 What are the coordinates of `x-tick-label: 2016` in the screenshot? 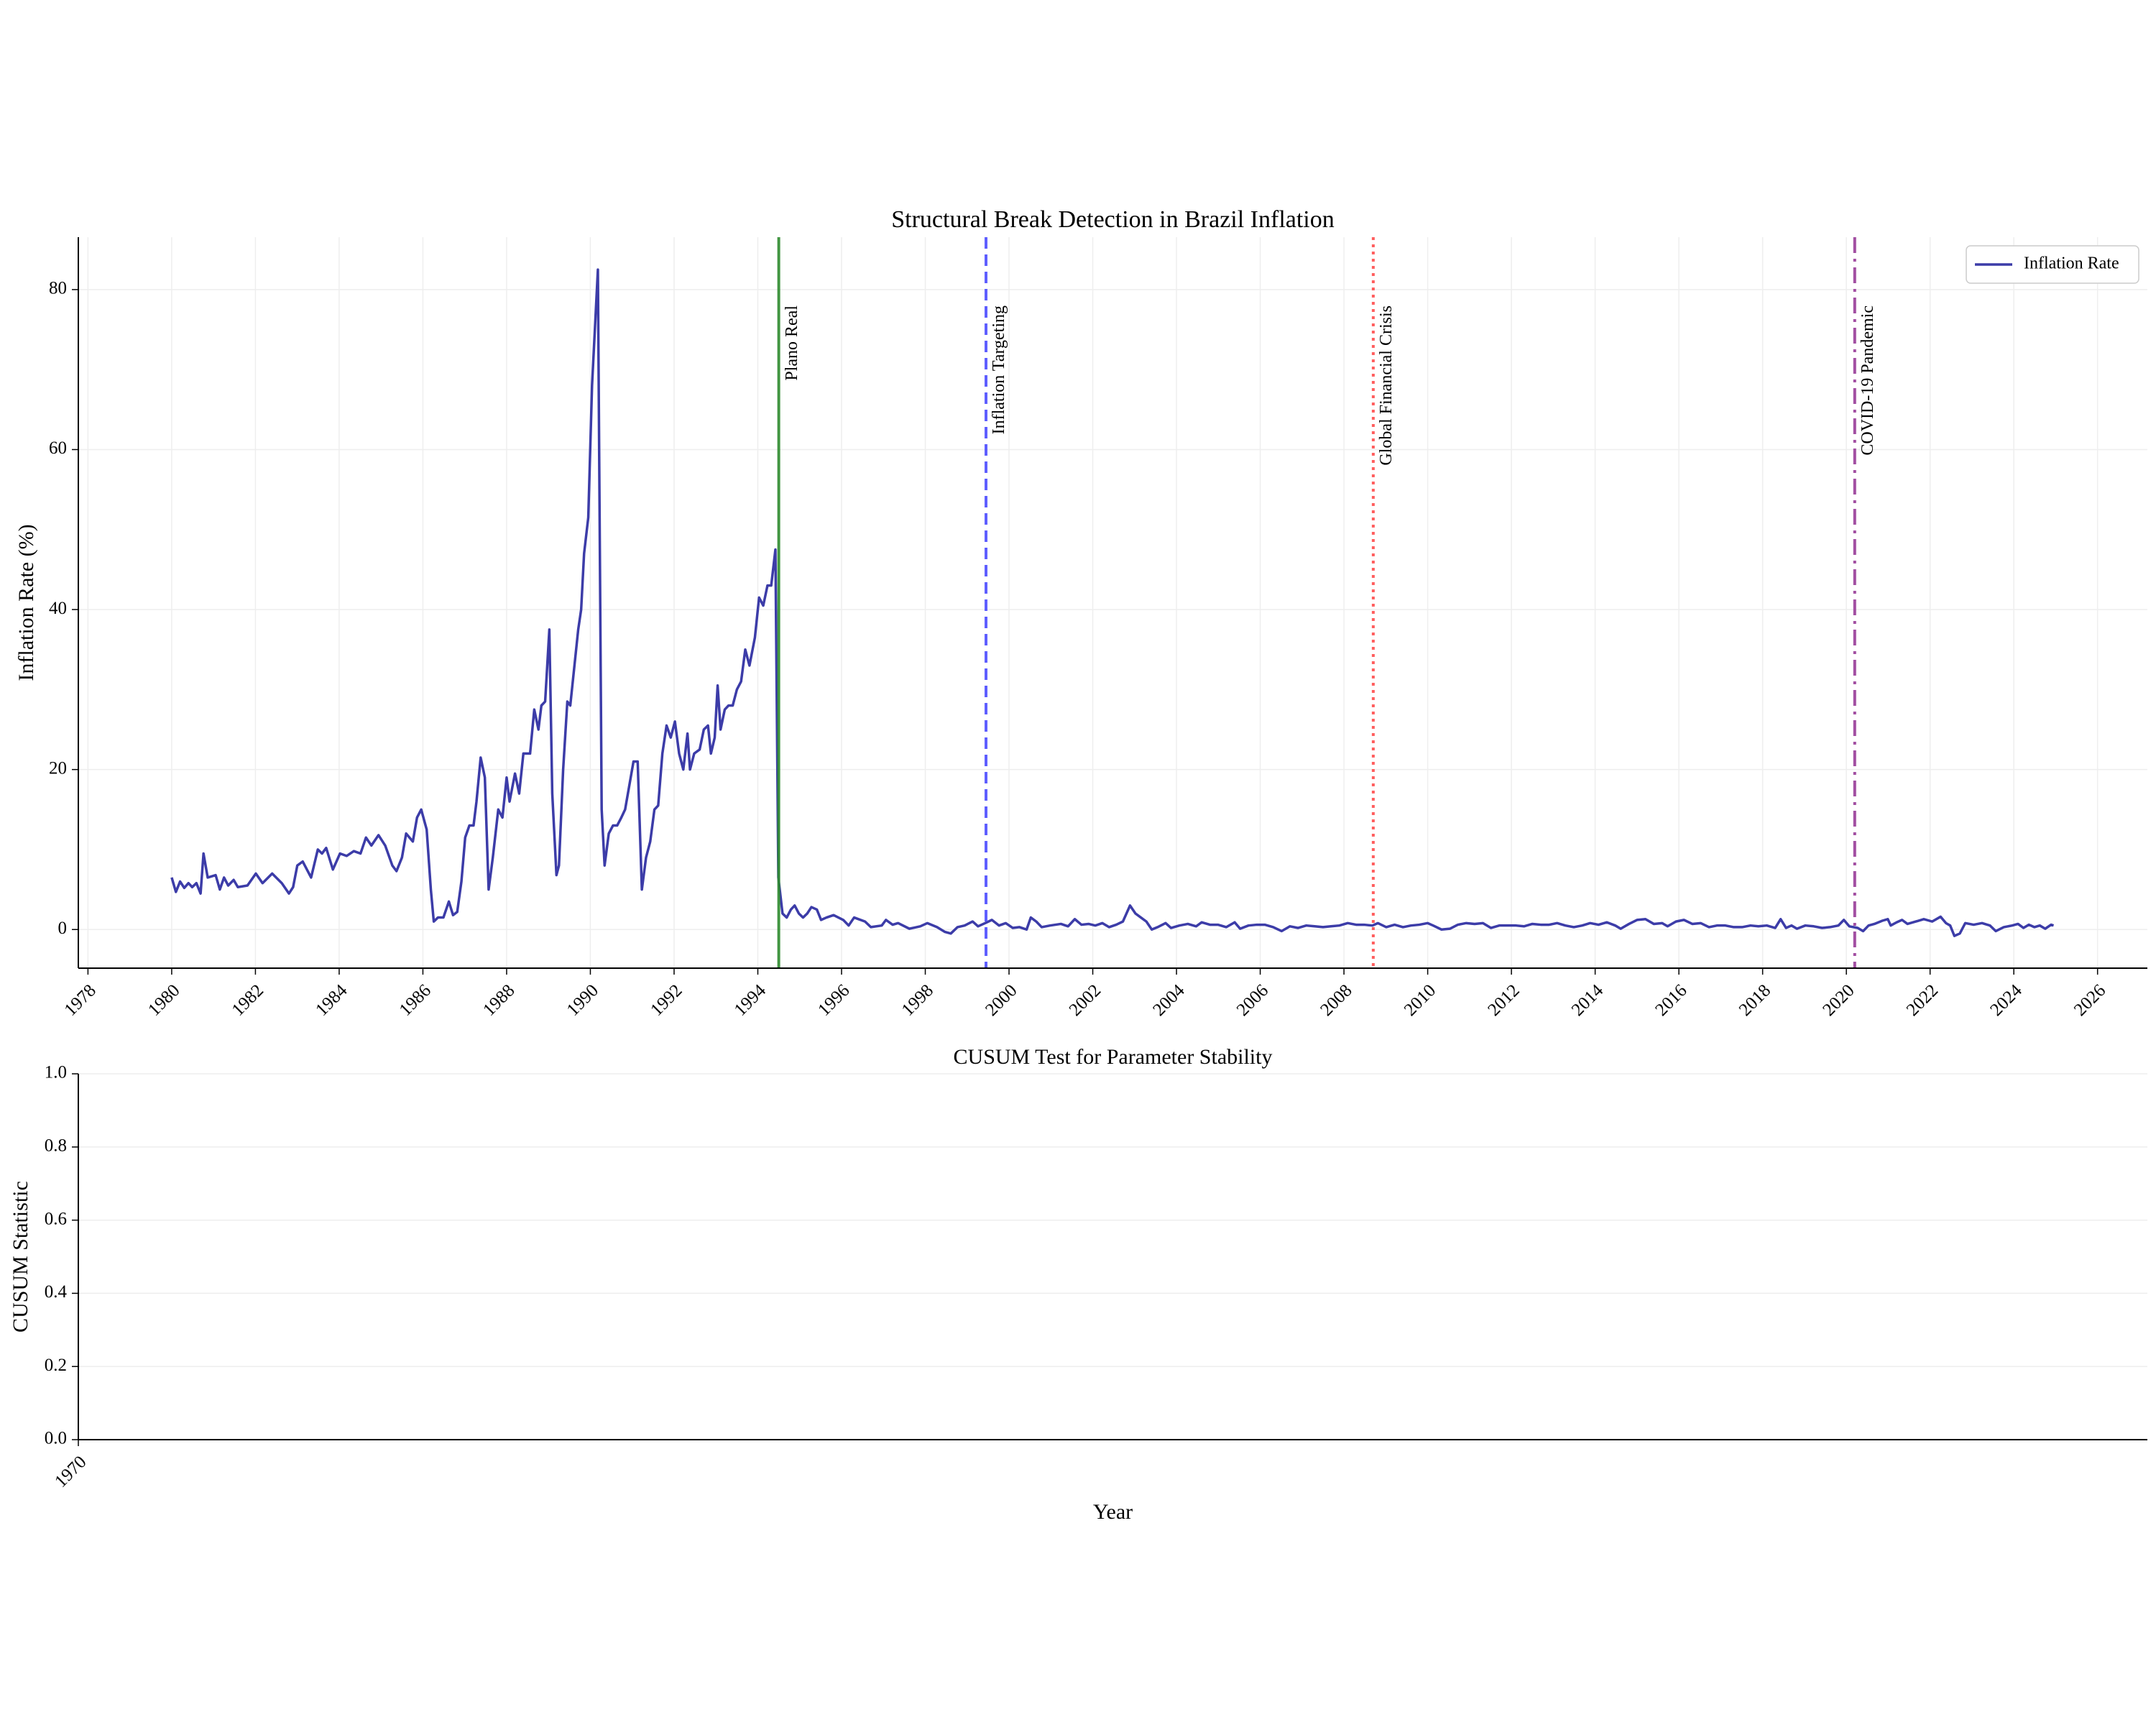 It's located at (1671, 1000).